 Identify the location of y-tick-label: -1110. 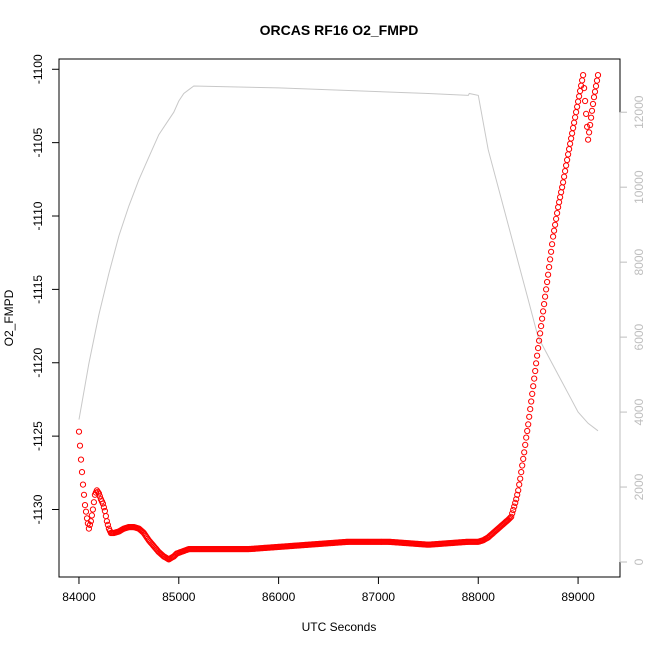
(38, 215).